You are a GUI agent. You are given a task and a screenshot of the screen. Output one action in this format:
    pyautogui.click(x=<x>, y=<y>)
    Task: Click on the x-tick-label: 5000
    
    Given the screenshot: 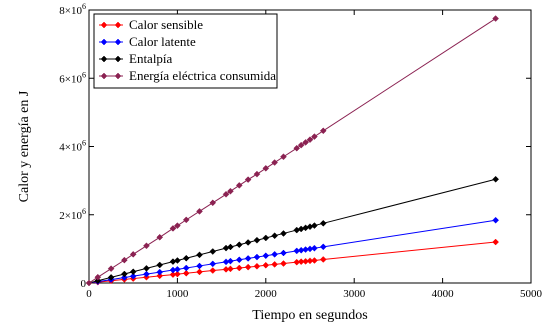 What is the action you would take?
    pyautogui.click(x=531, y=294)
    